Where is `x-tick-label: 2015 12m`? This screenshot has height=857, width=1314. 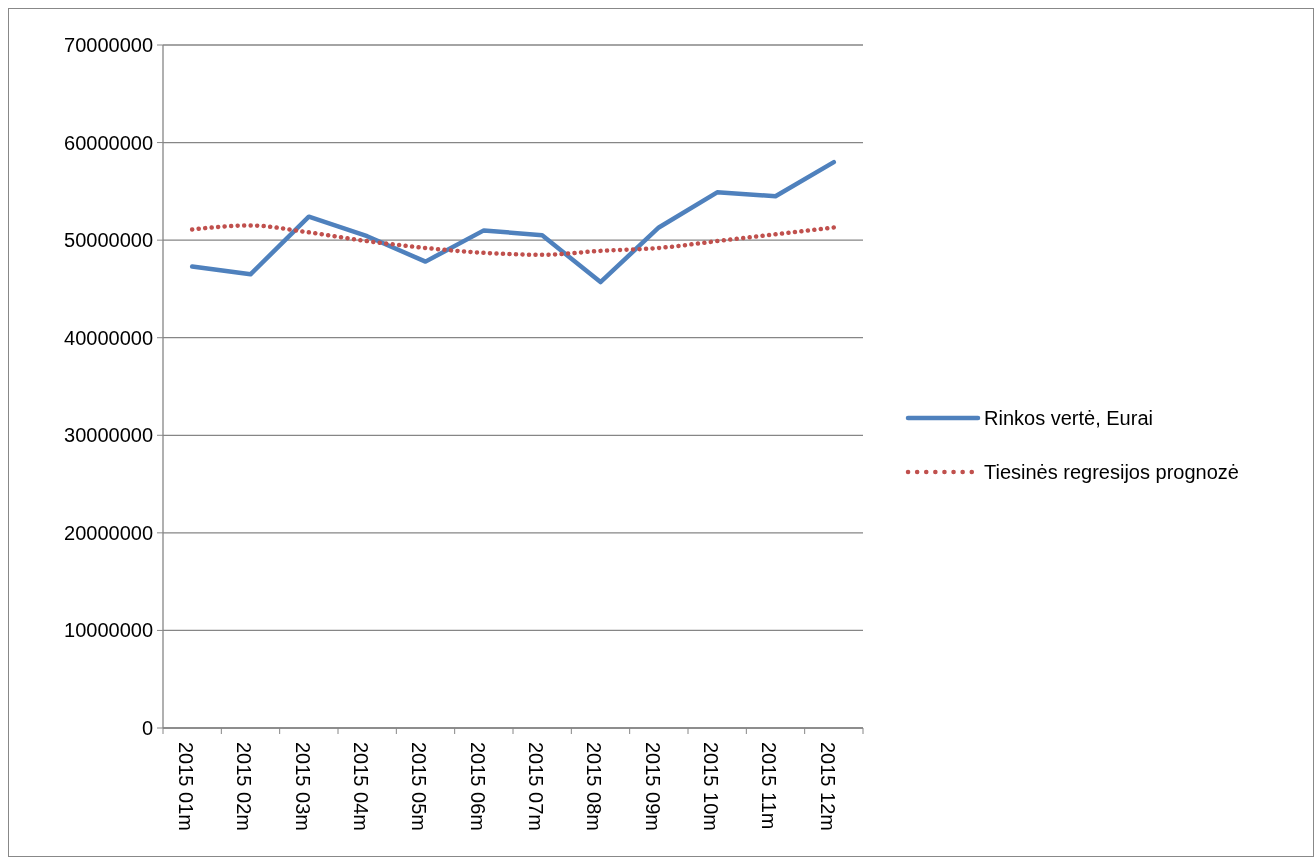 x-tick-label: 2015 12m is located at coordinates (827, 786).